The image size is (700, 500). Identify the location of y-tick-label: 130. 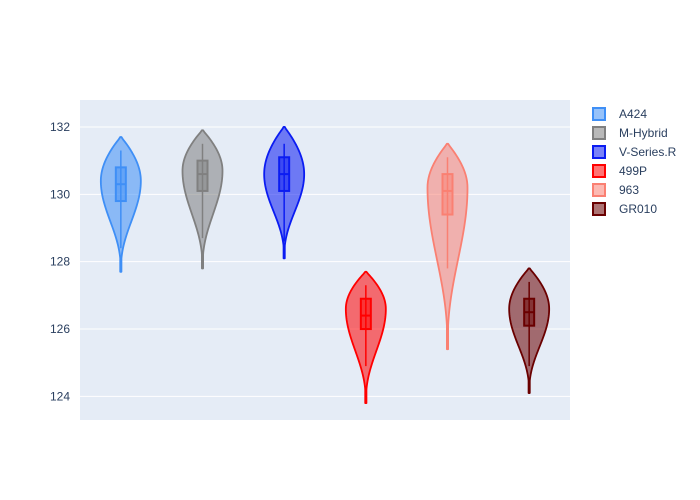
(60, 194).